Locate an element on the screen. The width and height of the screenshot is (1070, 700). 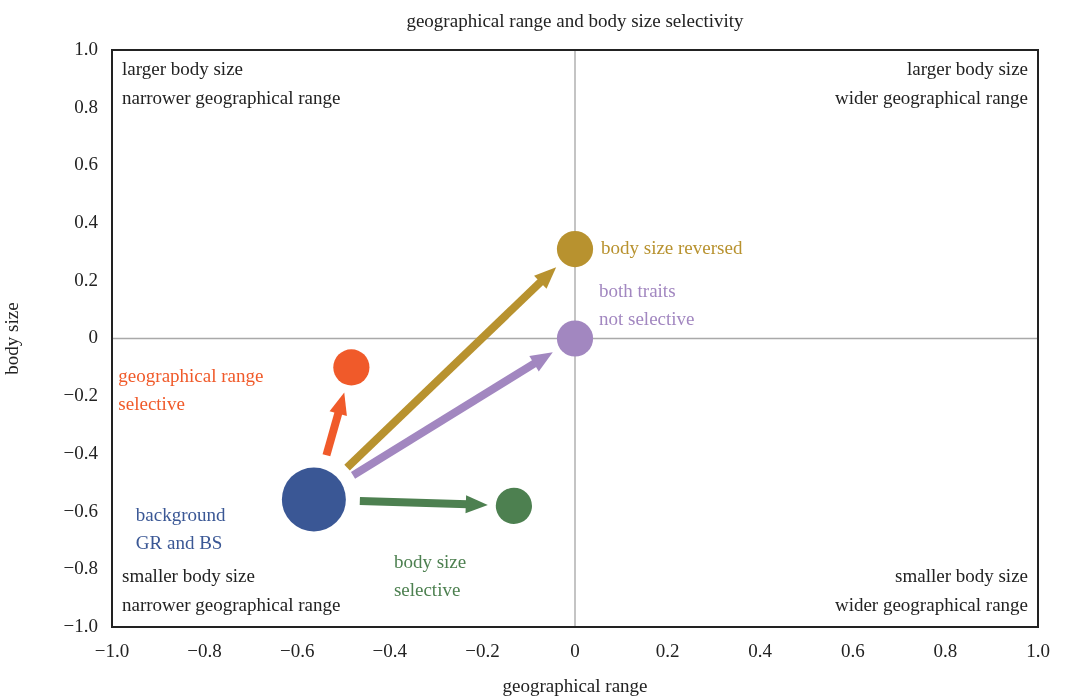
annotation: smaller body size wider geographical range is located at coordinates (931, 589).